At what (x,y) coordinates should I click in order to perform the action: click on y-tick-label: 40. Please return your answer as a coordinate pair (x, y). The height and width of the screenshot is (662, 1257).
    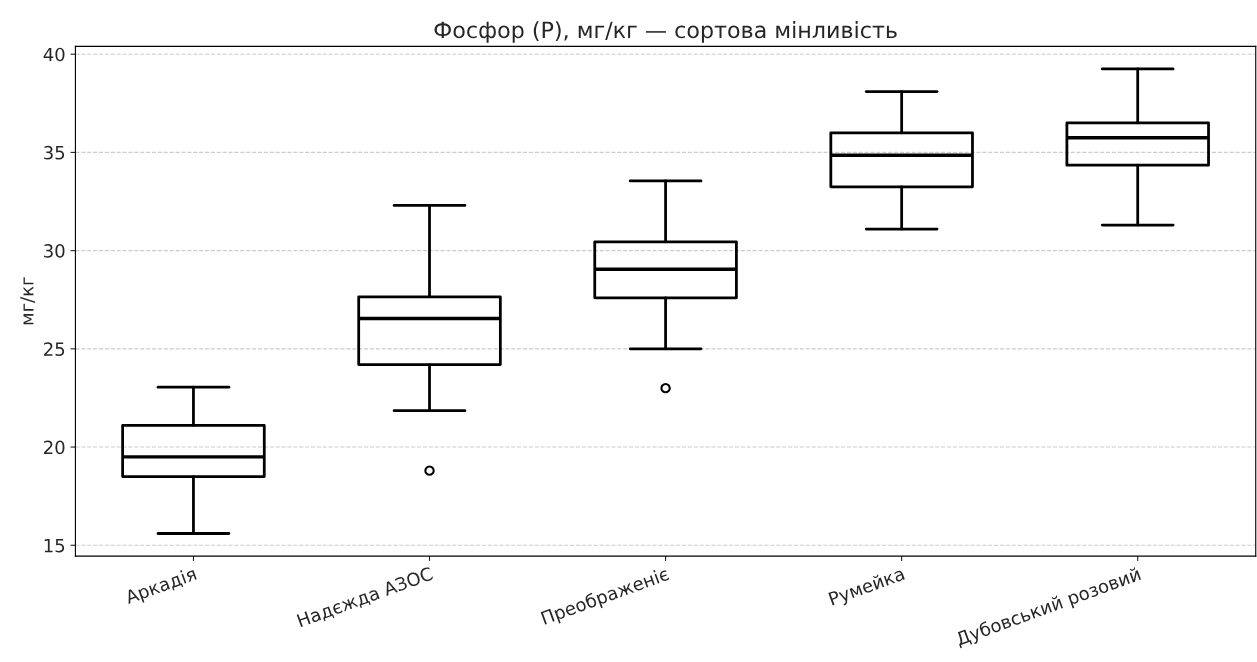
    Looking at the image, I should click on (54, 54).